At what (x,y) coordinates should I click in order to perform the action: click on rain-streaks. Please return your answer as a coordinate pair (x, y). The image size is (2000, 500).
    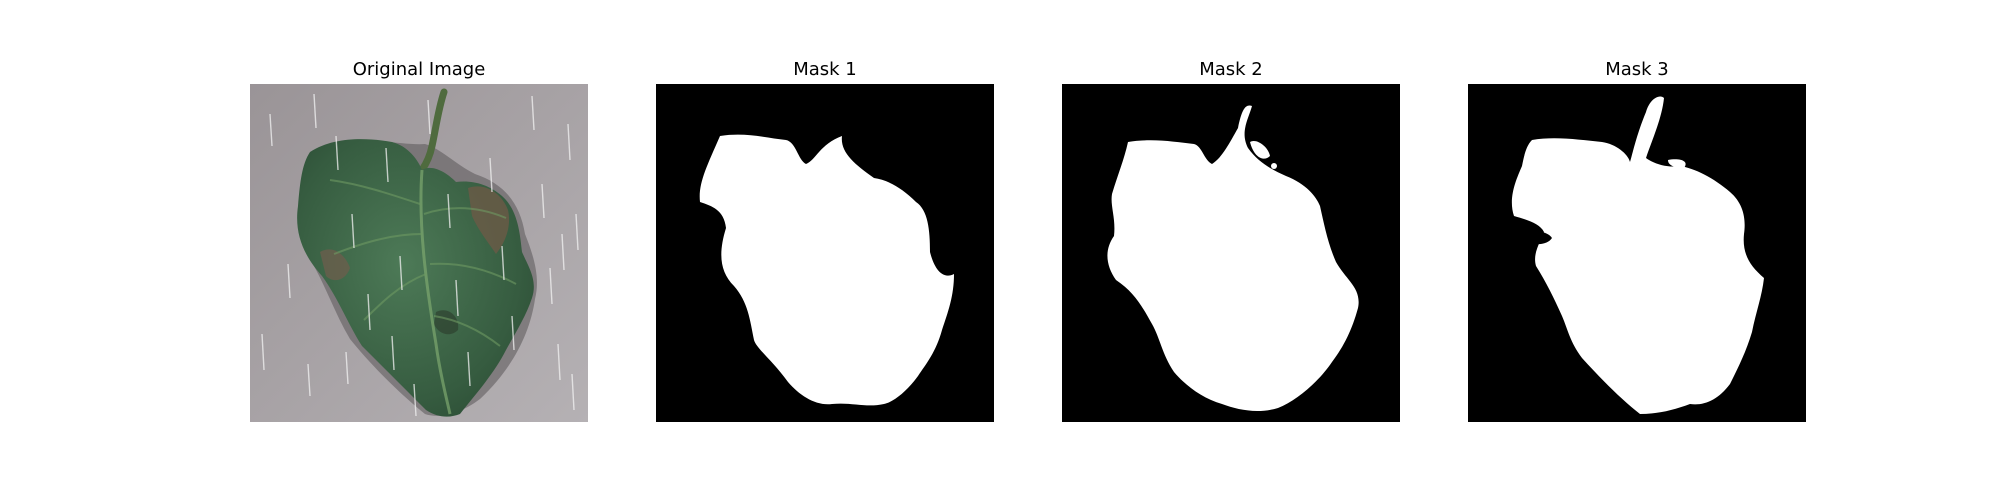
    Looking at the image, I should click on (420, 255).